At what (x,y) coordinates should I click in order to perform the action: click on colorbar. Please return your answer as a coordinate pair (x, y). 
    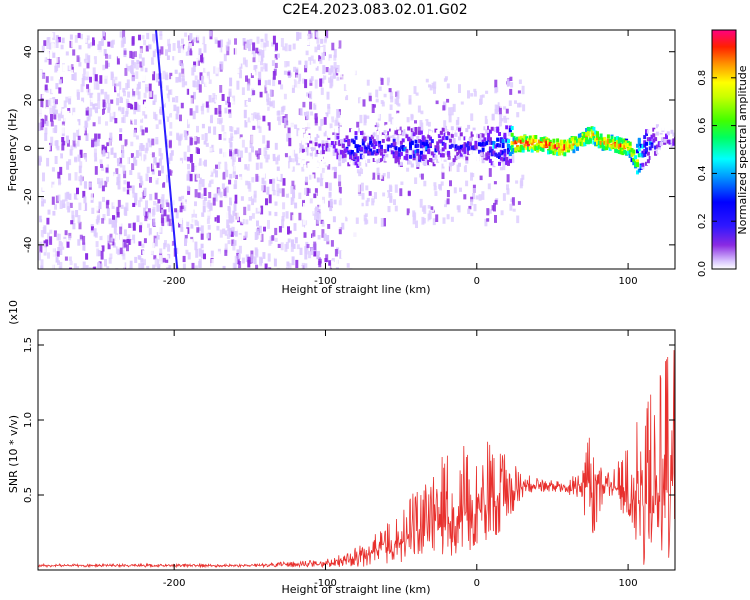
    Looking at the image, I should click on (724, 149).